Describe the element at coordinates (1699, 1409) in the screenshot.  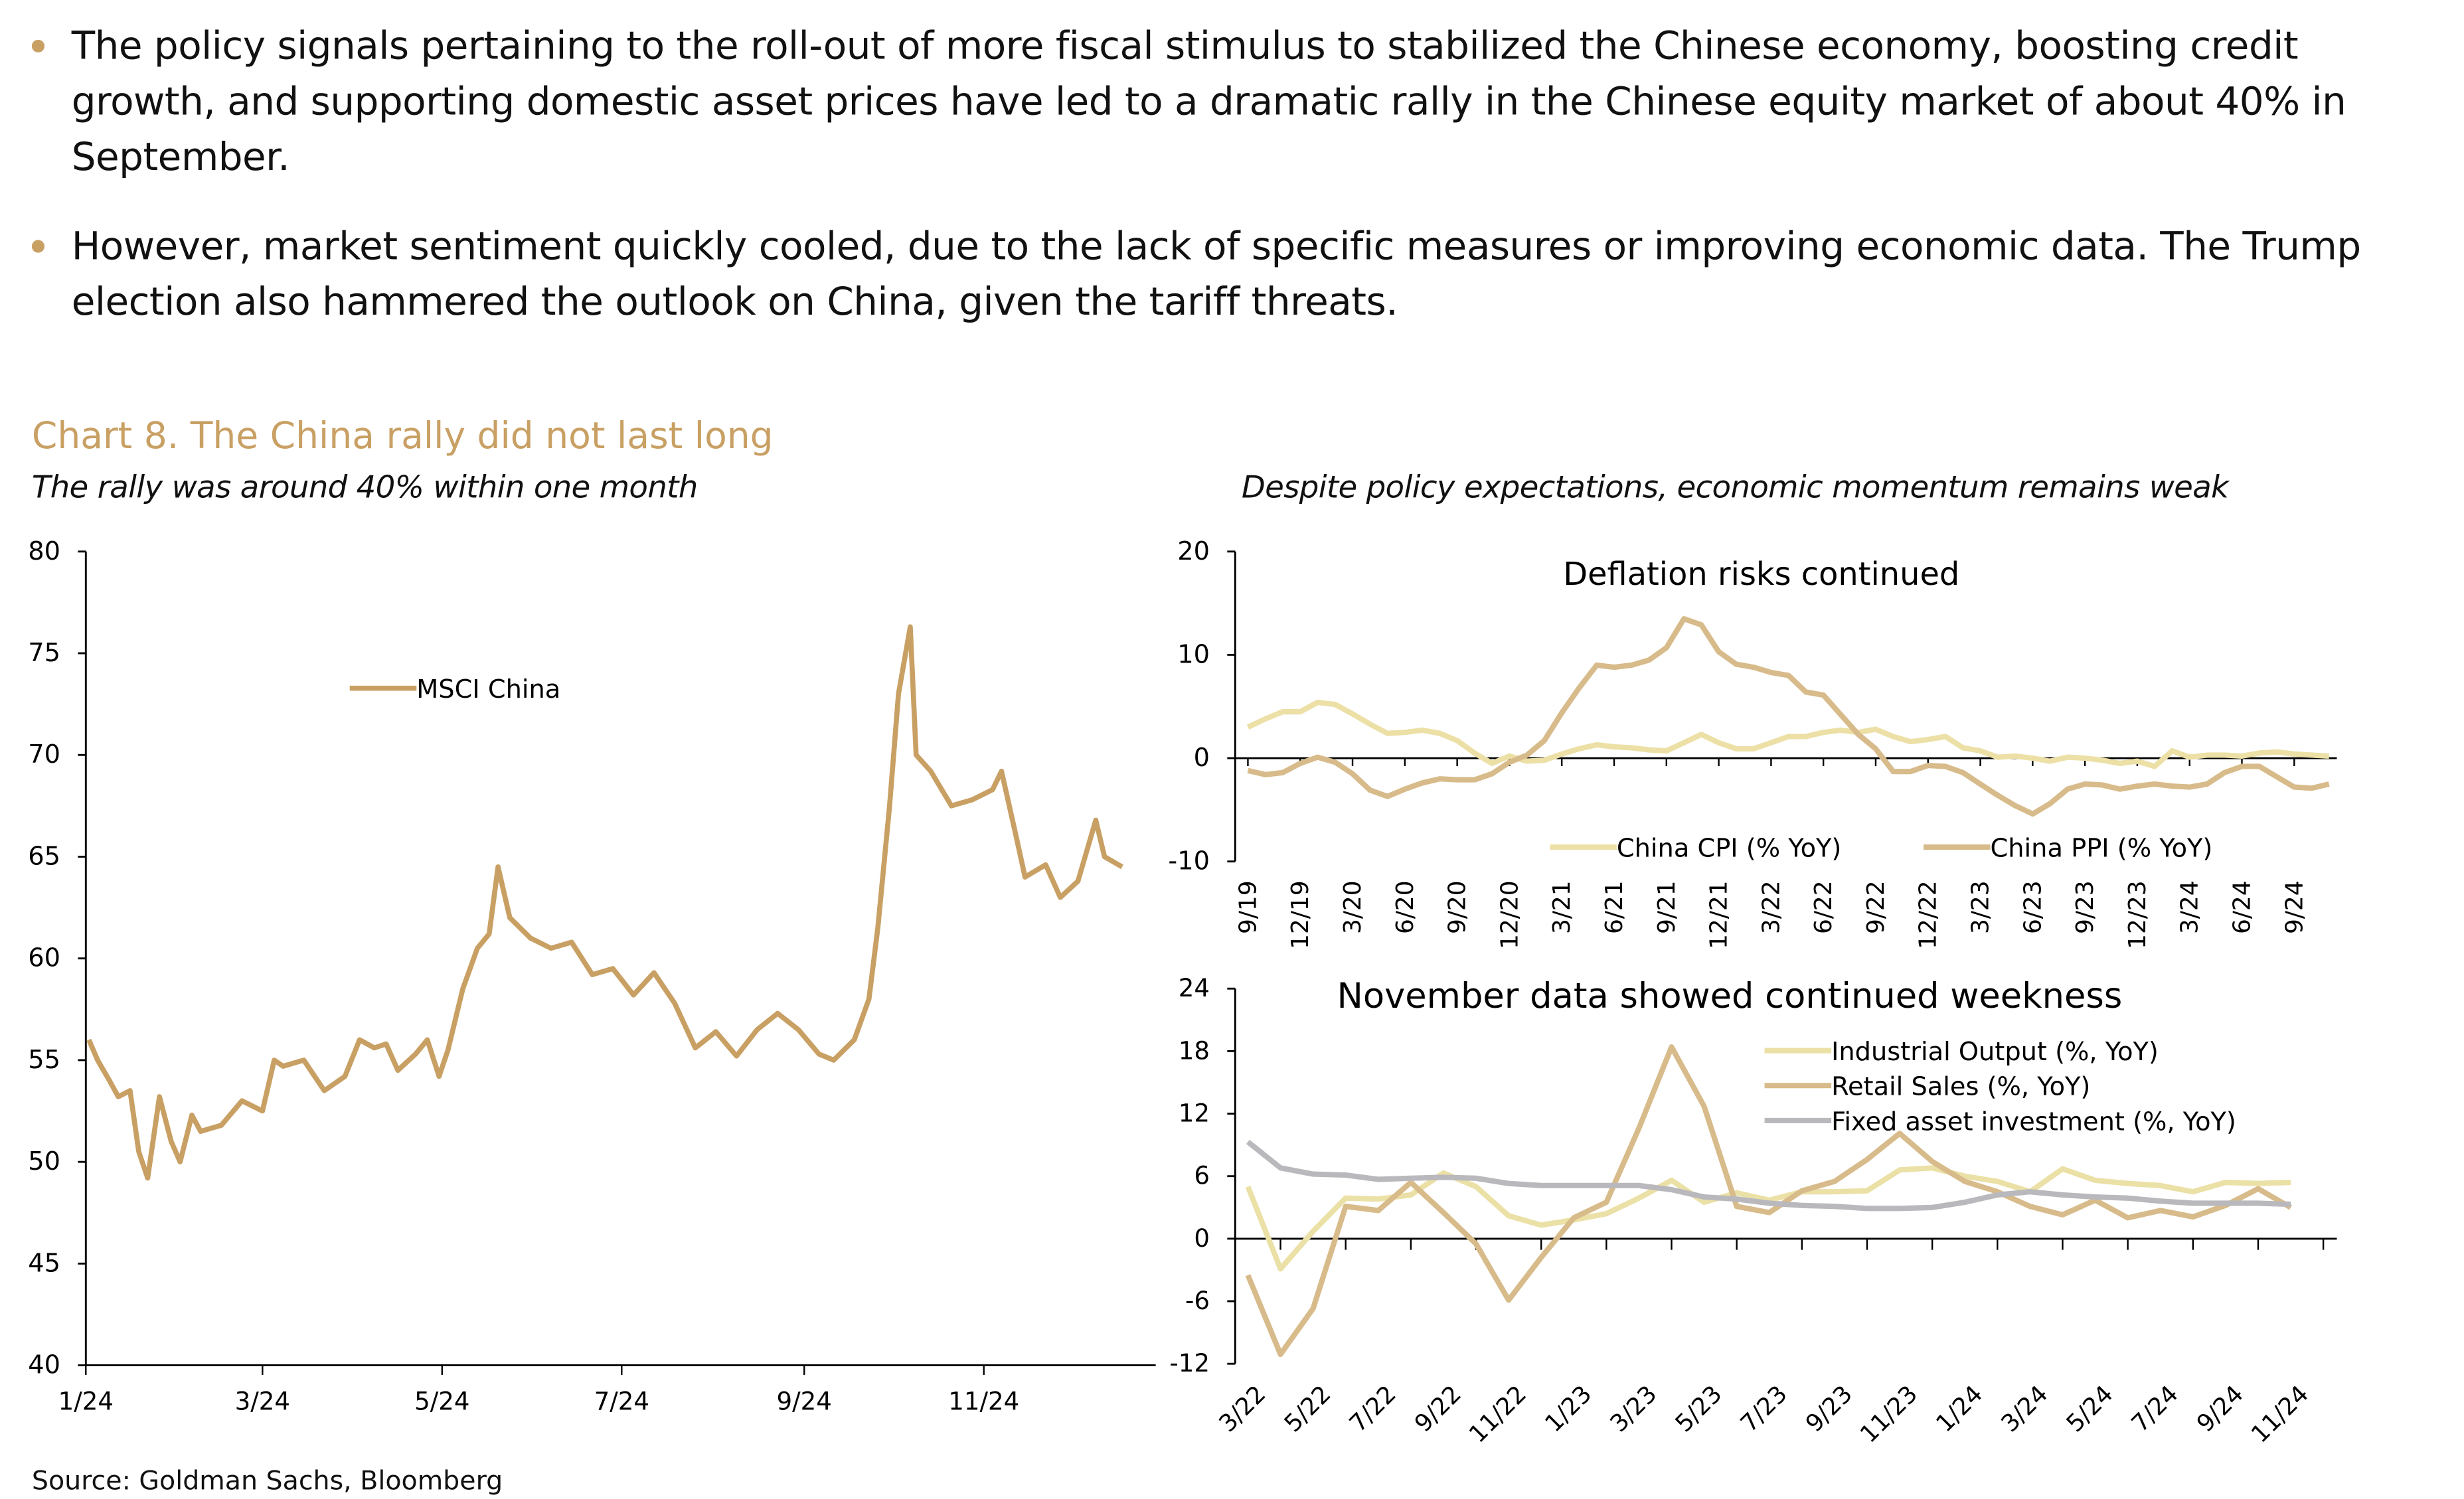
I see `x-tick-label: 5/23` at that location.